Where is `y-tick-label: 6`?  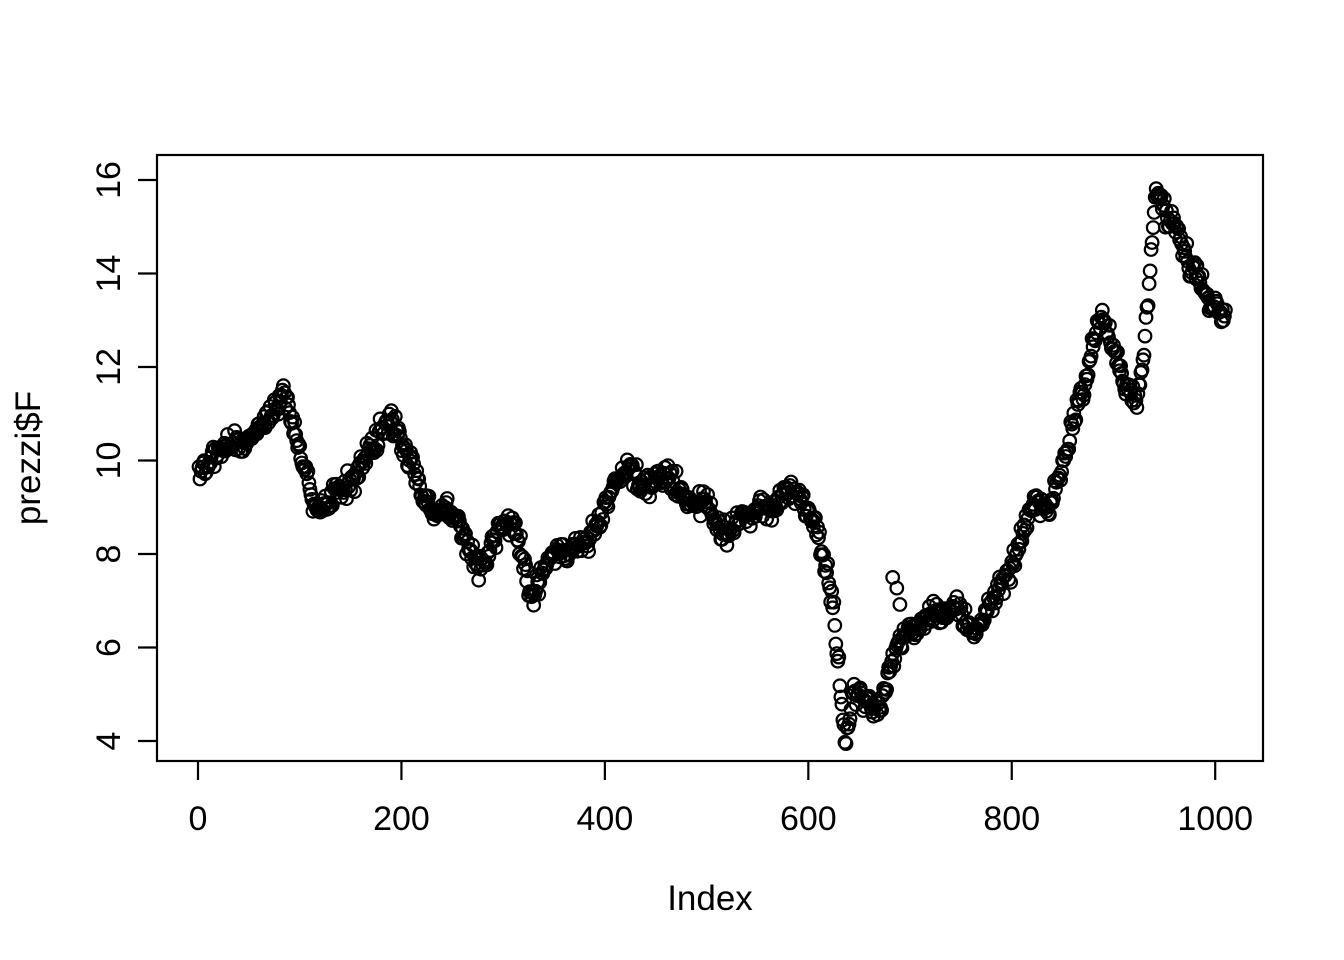 y-tick-label: 6 is located at coordinates (109, 647).